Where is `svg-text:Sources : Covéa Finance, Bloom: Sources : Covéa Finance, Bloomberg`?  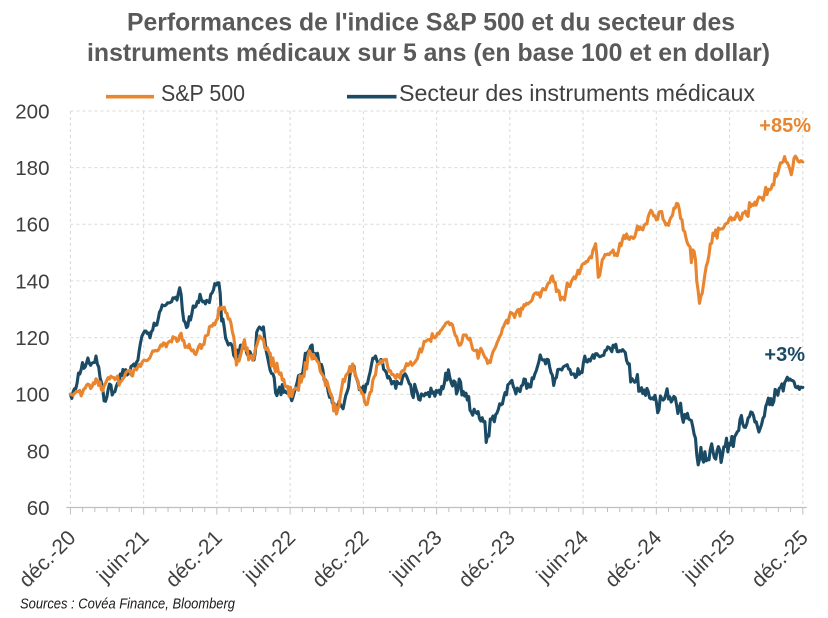
svg-text:Sources : Covéa Finance, Bloom: Sources : Covéa Finance, Bloomberg is located at coordinates (128, 604).